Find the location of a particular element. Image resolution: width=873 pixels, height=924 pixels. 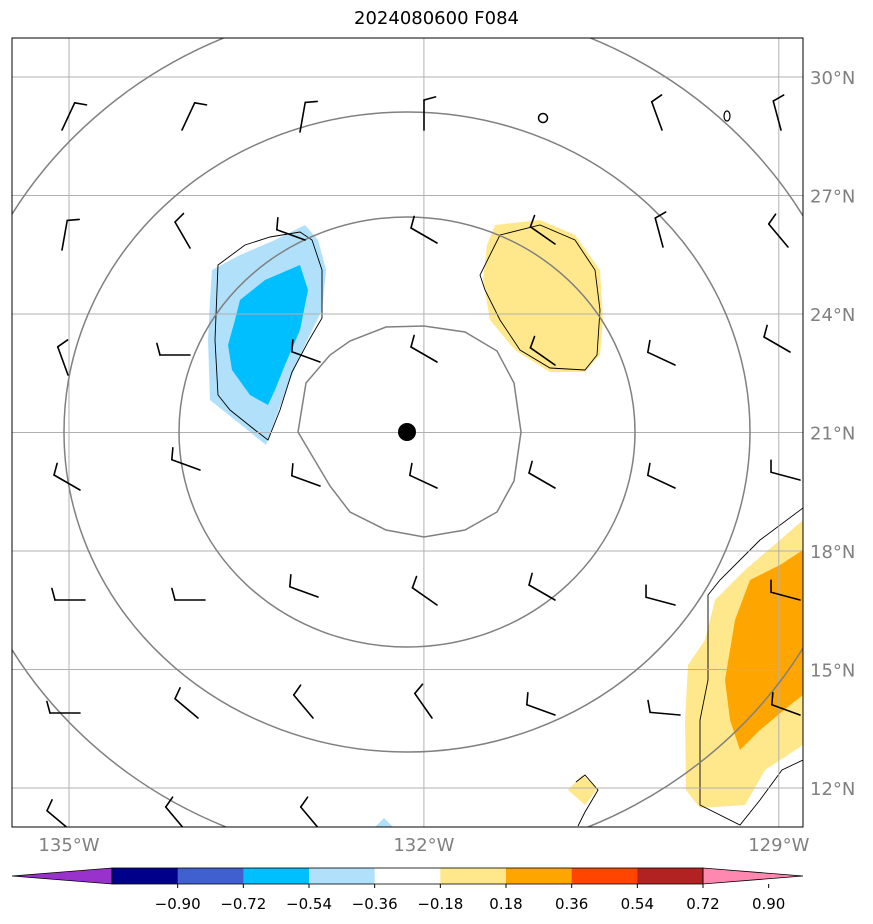

colorbar-tick-label: 0.18 is located at coordinates (505, 904).